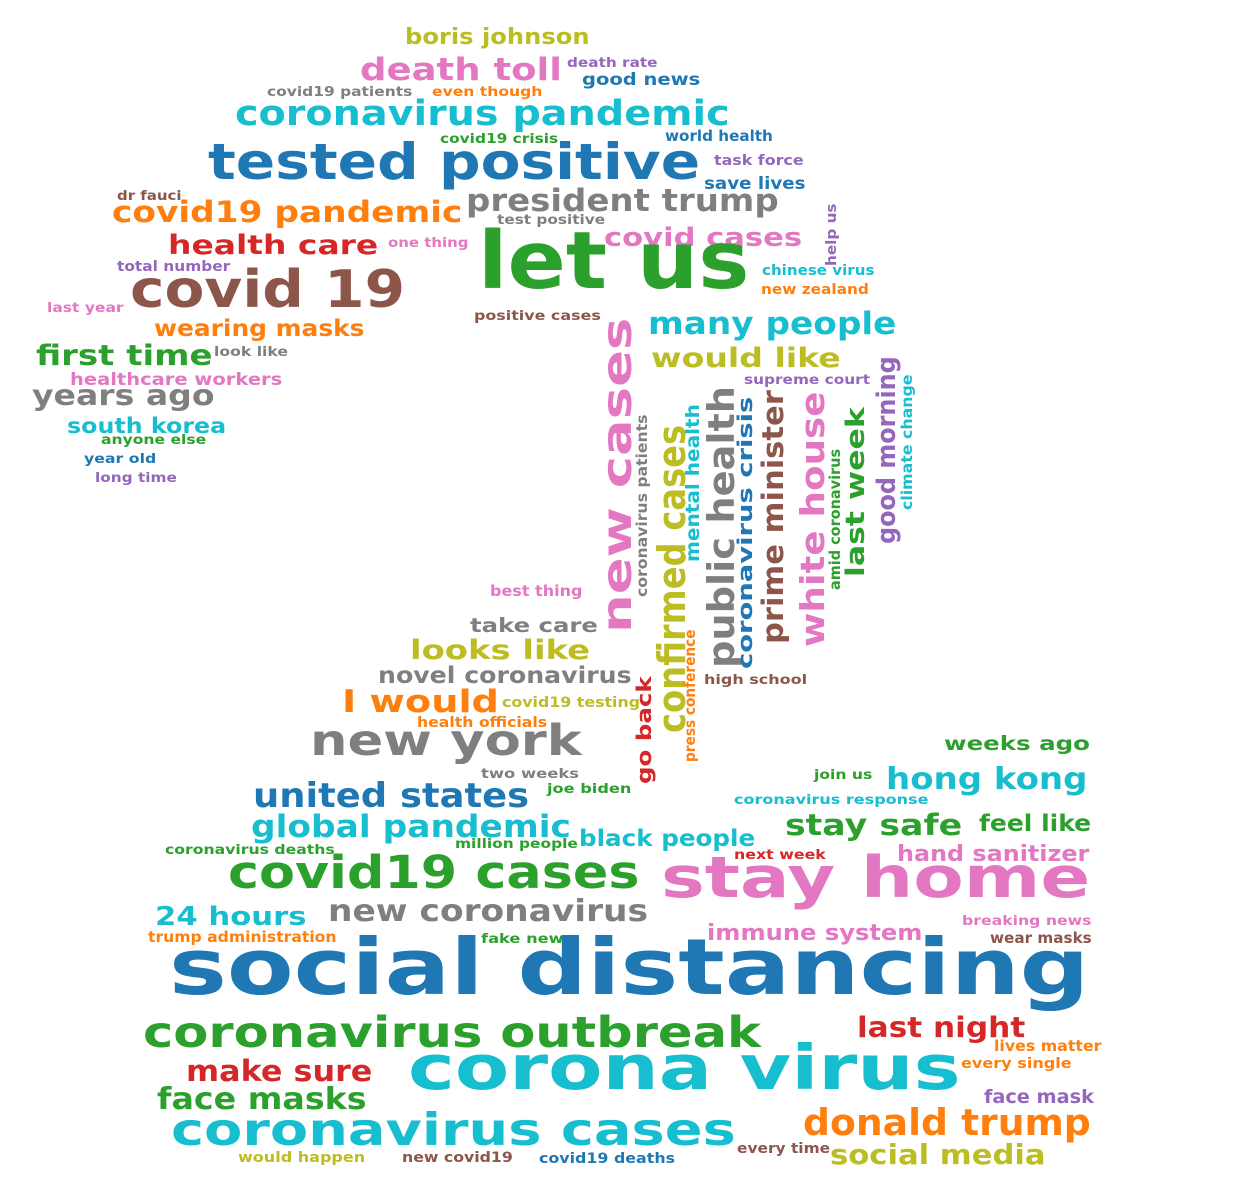  Describe the element at coordinates (703, 238) in the screenshot. I see `word-covid-cases: covid cases` at that location.